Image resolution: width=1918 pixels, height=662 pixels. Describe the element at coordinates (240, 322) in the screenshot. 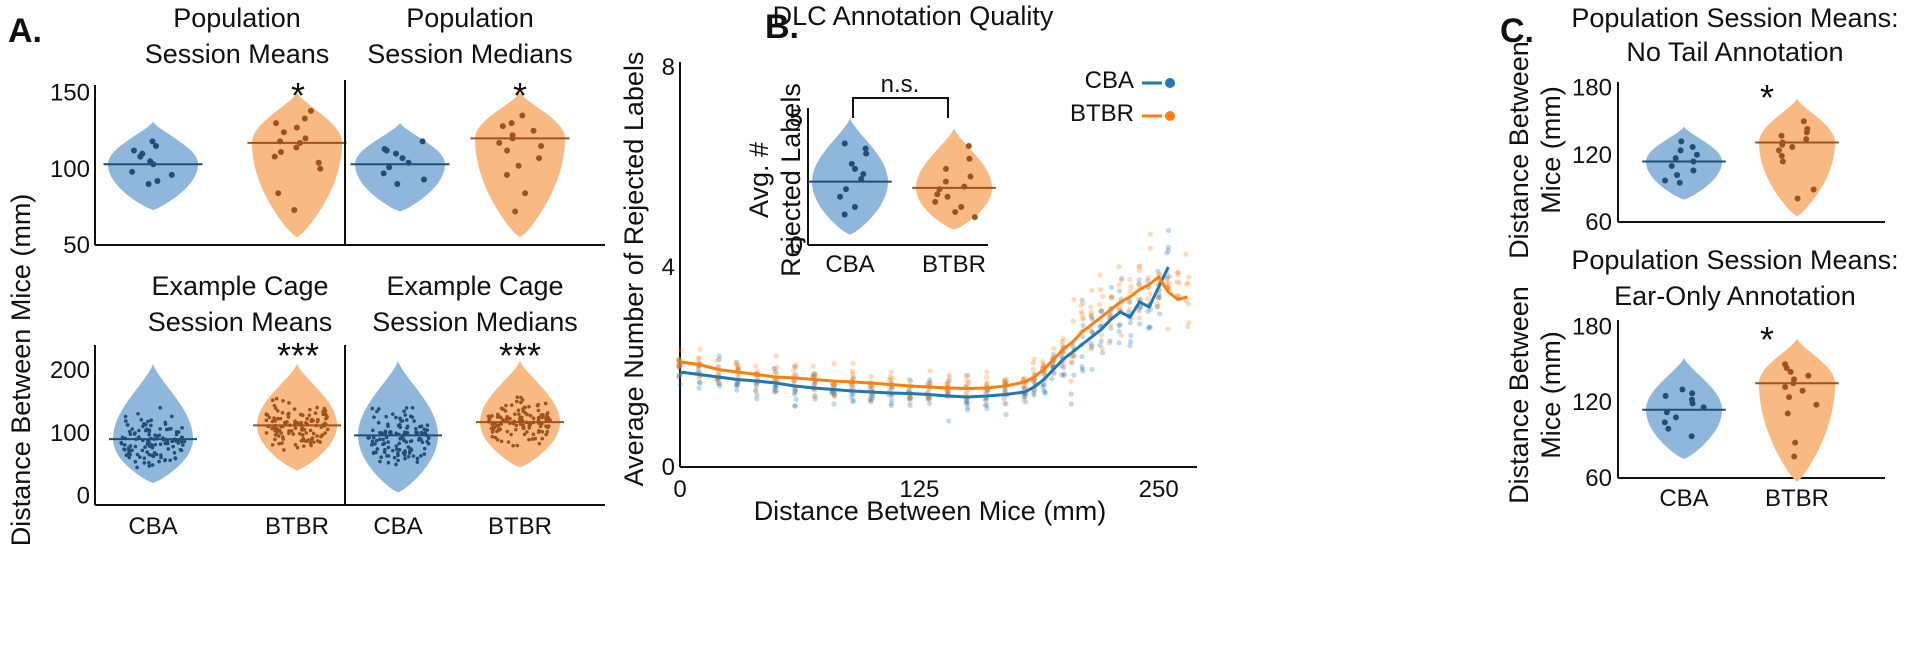

I see `a3-title-line2: Session Means` at that location.